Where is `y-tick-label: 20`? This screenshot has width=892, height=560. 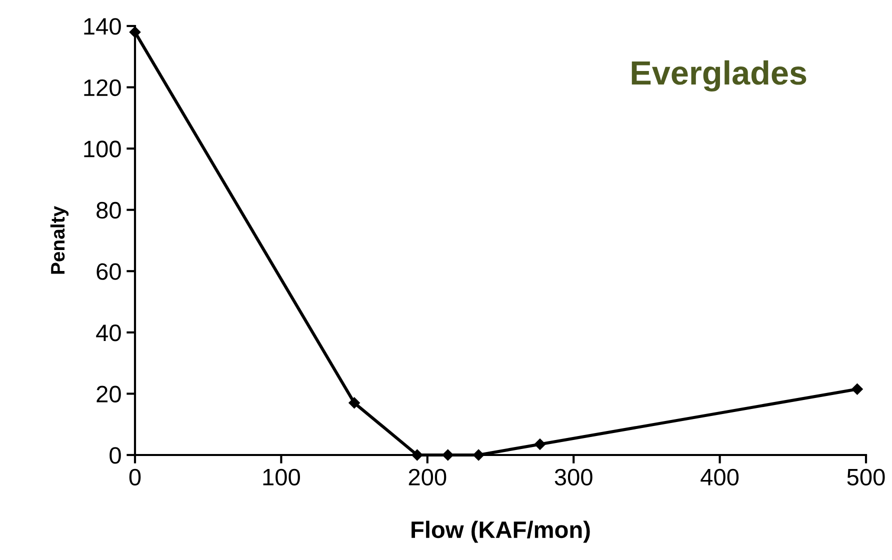 y-tick-label: 20 is located at coordinates (108, 394).